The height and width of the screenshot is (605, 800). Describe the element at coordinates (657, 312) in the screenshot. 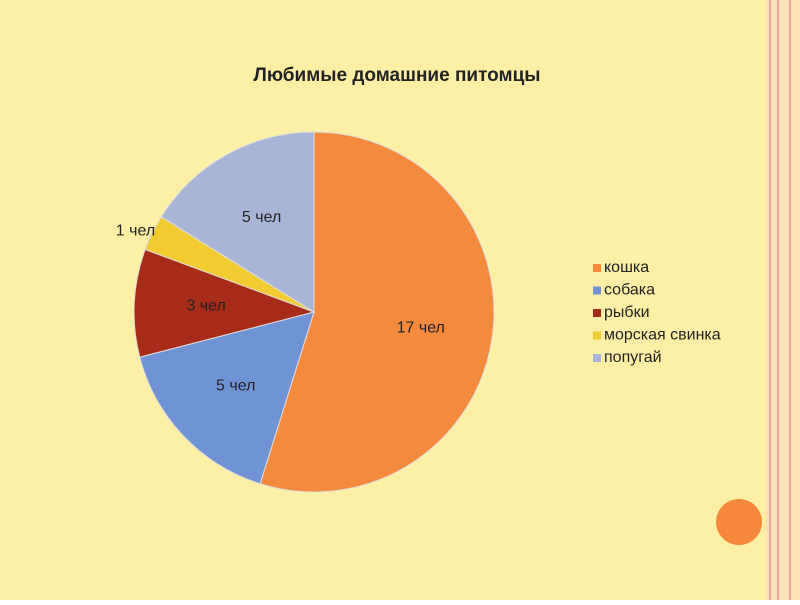

I see `legend: кошка собака рыбки морская свинка попугай` at that location.